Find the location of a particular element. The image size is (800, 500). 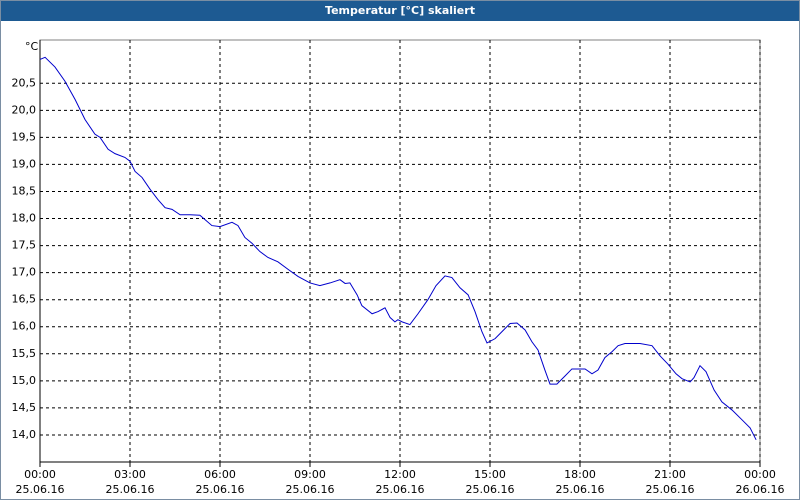

x-tick-label: 21:00 is located at coordinates (670, 474).